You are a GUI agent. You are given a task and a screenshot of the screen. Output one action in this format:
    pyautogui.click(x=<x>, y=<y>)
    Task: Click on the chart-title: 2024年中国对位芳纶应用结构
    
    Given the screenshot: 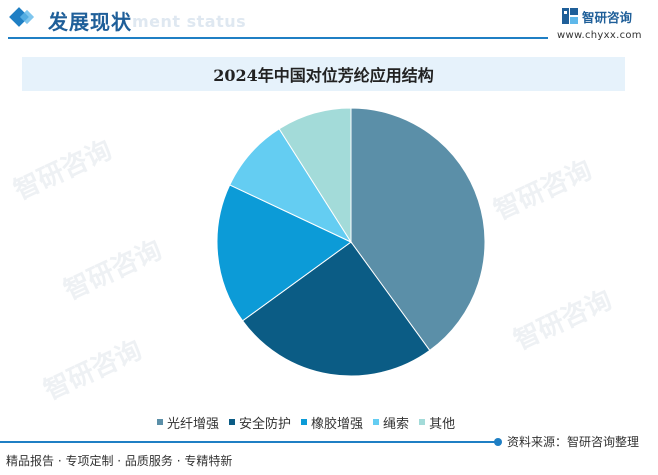 What is the action you would take?
    pyautogui.click(x=323, y=75)
    